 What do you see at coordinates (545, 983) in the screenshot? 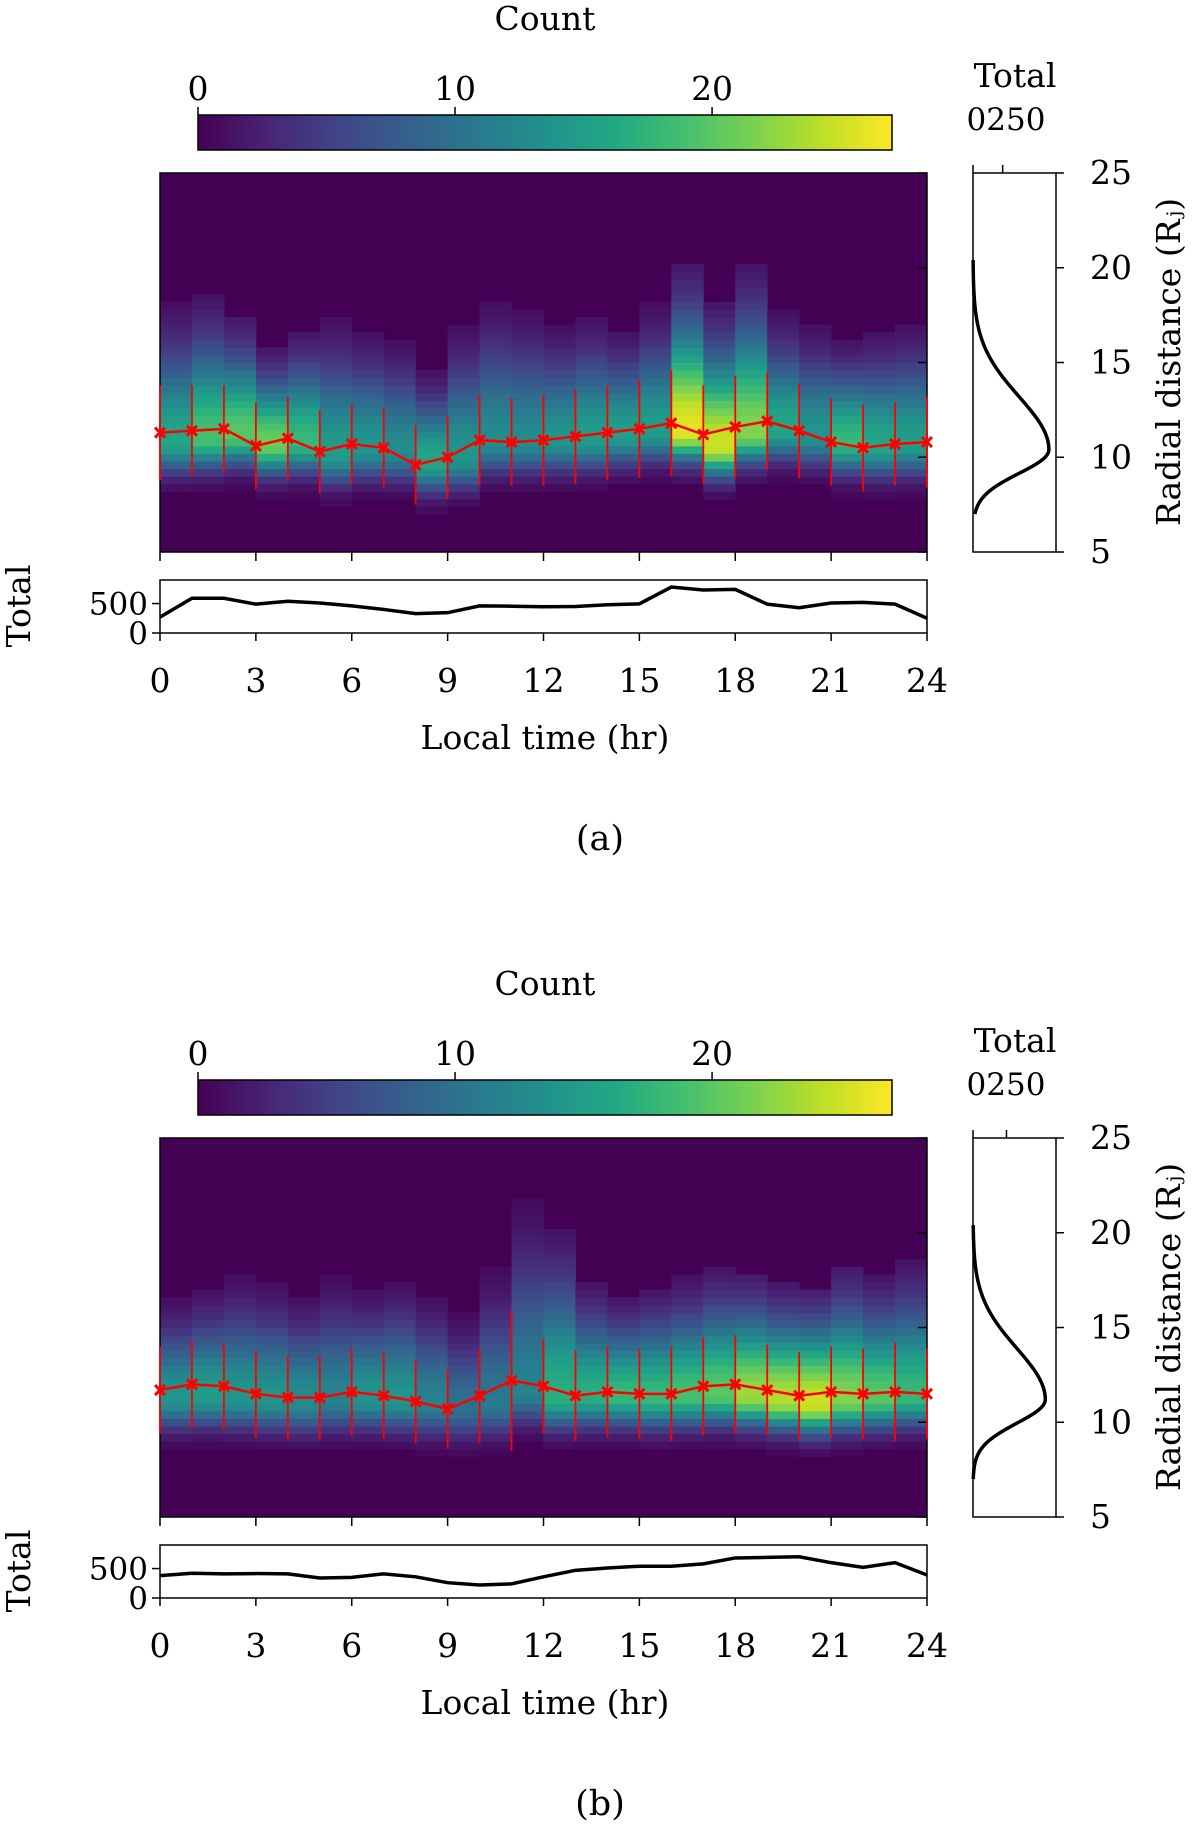
I see `colorbar-label: Count` at bounding box center [545, 983].